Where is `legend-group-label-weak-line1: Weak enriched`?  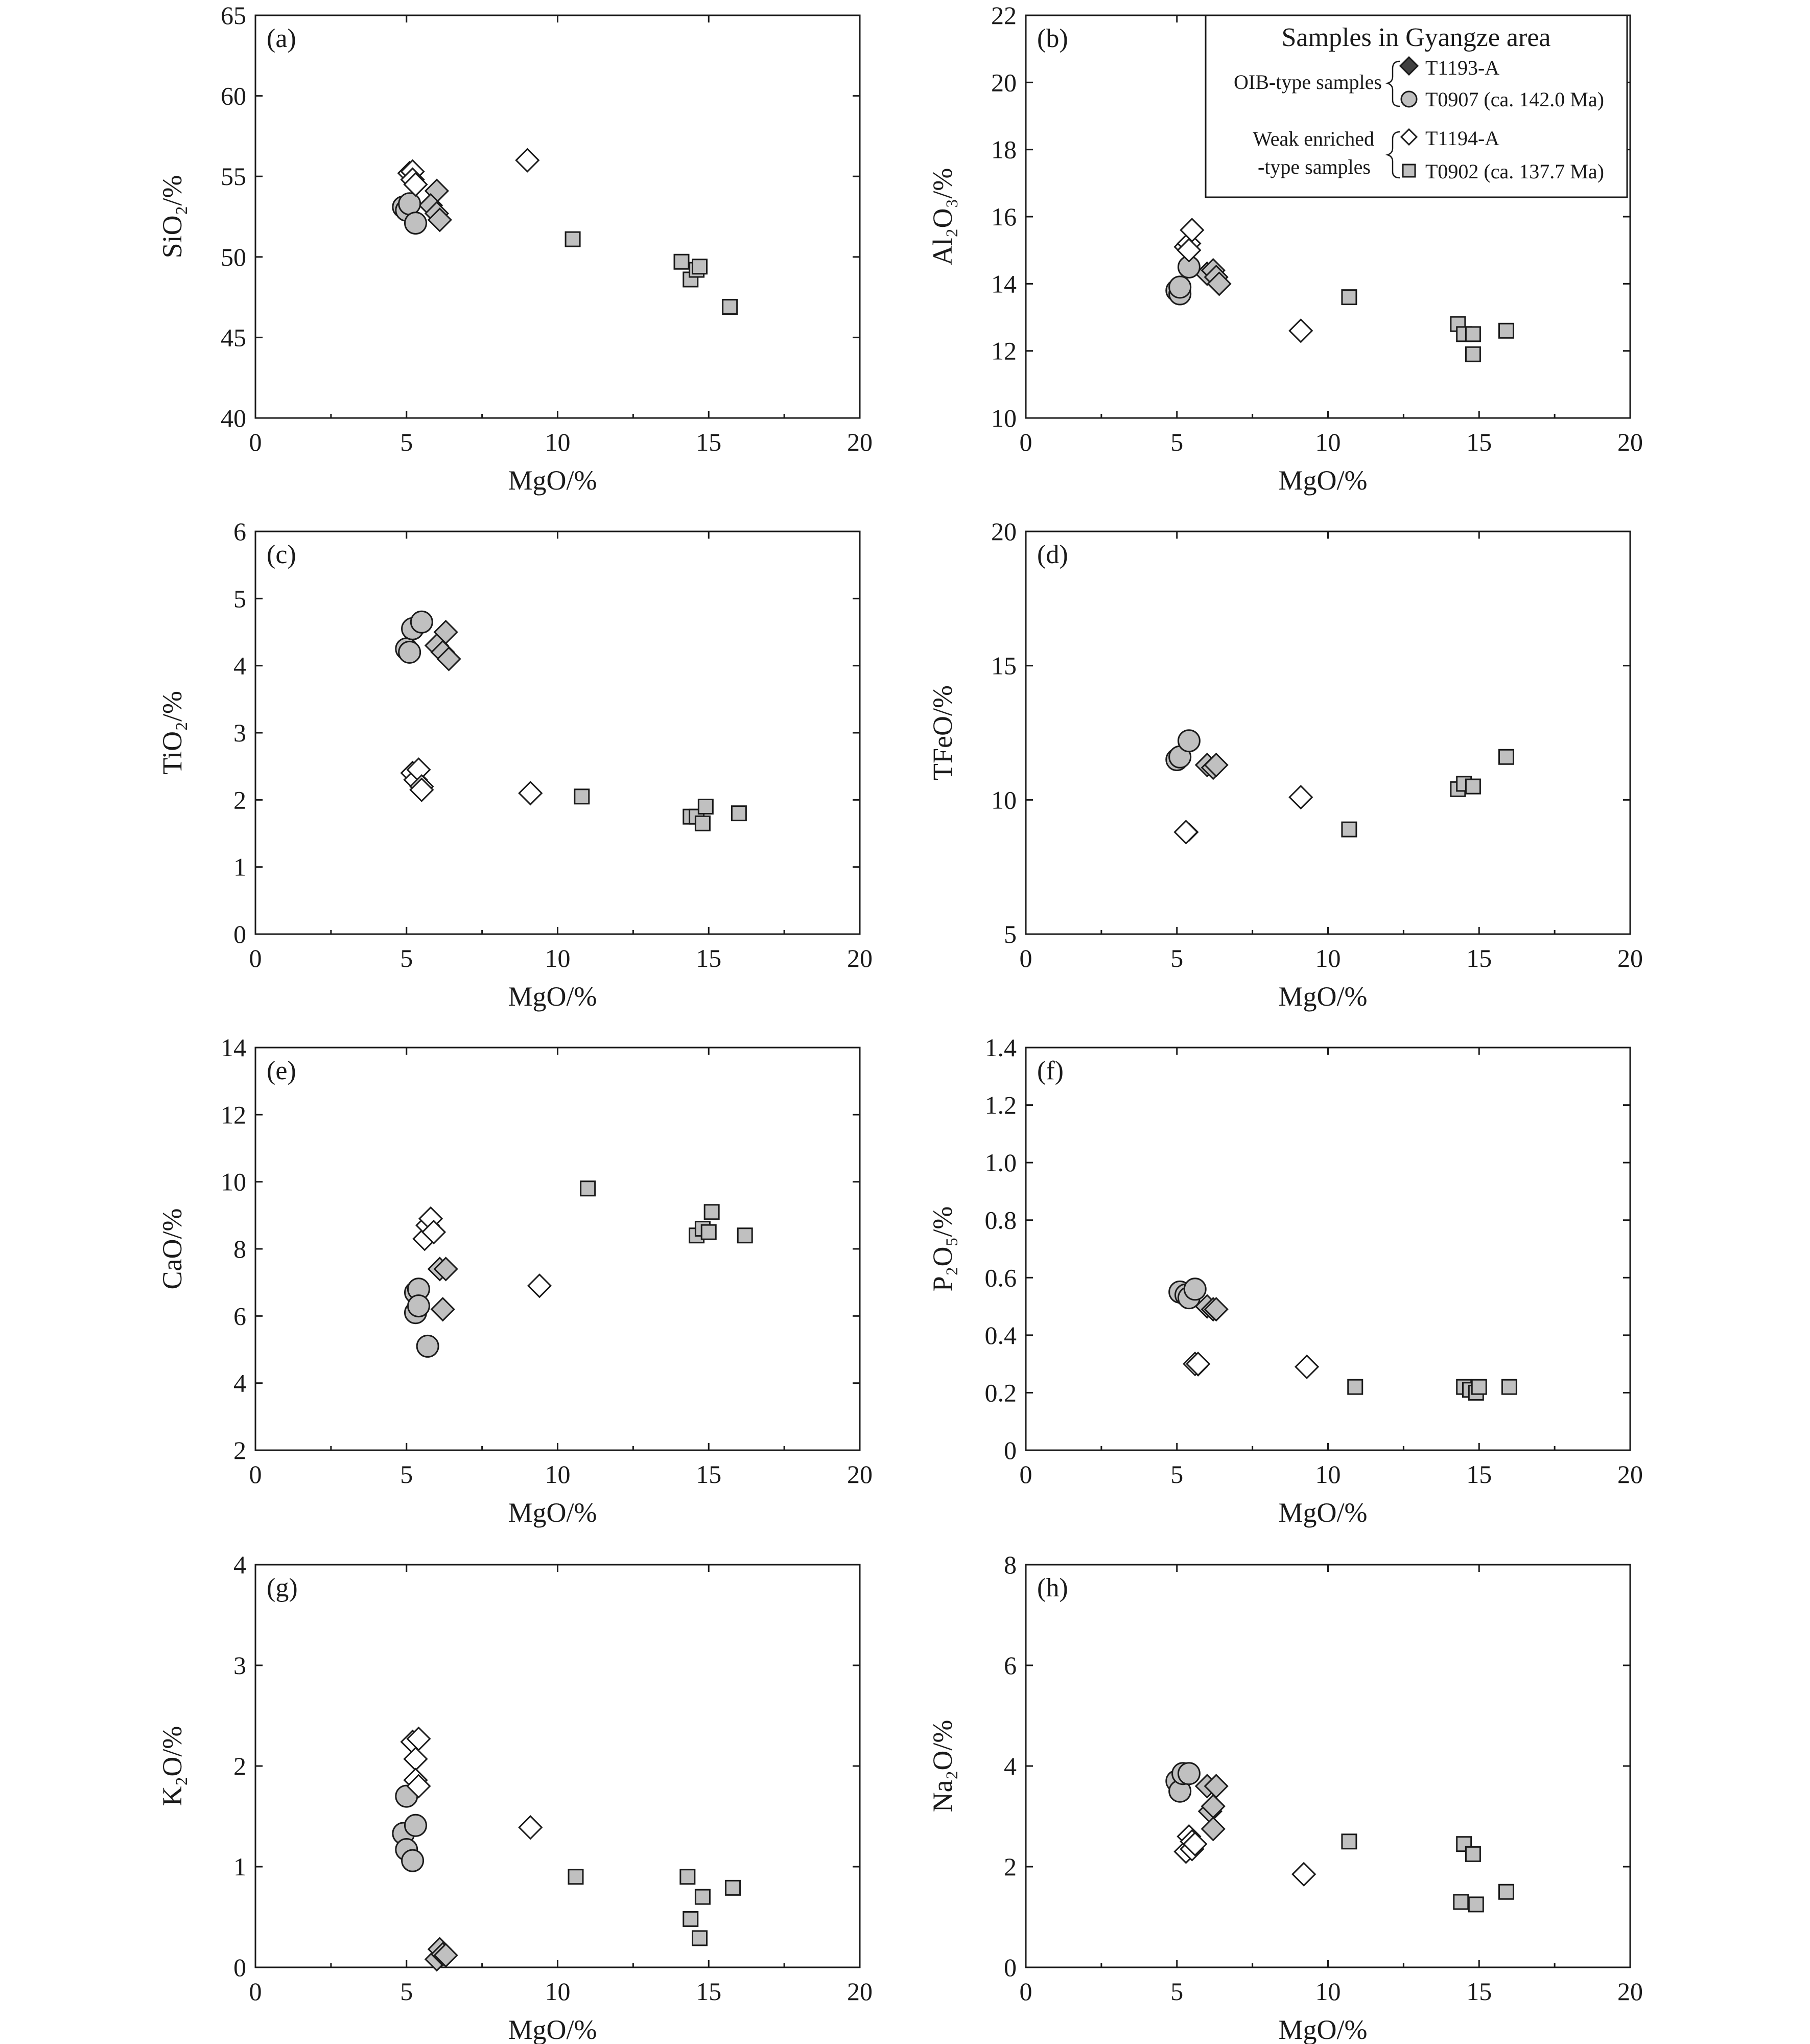
legend-group-label-weak-line1: Weak enriched is located at coordinates (1313, 138).